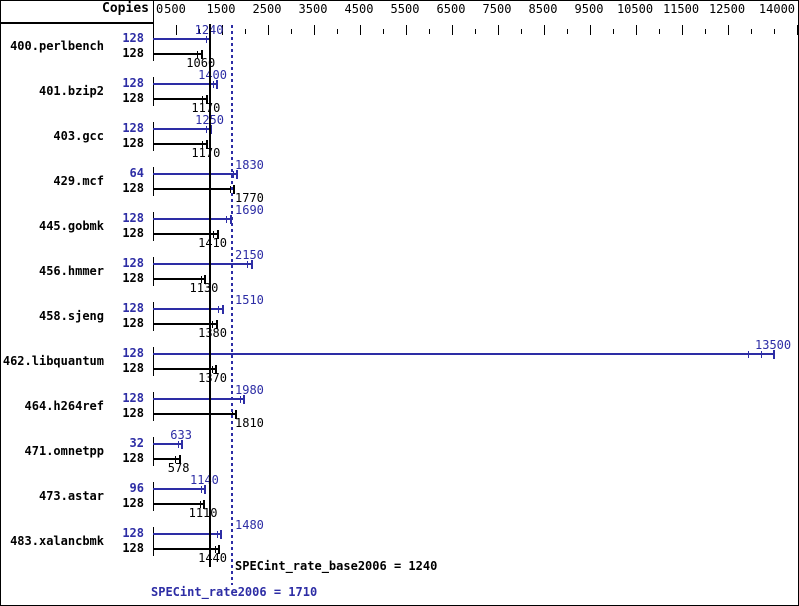  What do you see at coordinates (78, 181) in the screenshot?
I see `benchmark-name: 429.mcf` at bounding box center [78, 181].